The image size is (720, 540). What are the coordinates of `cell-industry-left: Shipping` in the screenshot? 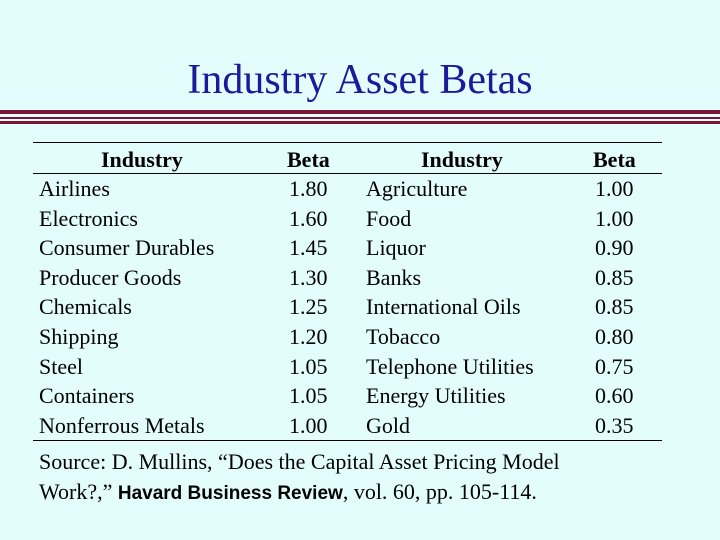 It's located at (79, 336).